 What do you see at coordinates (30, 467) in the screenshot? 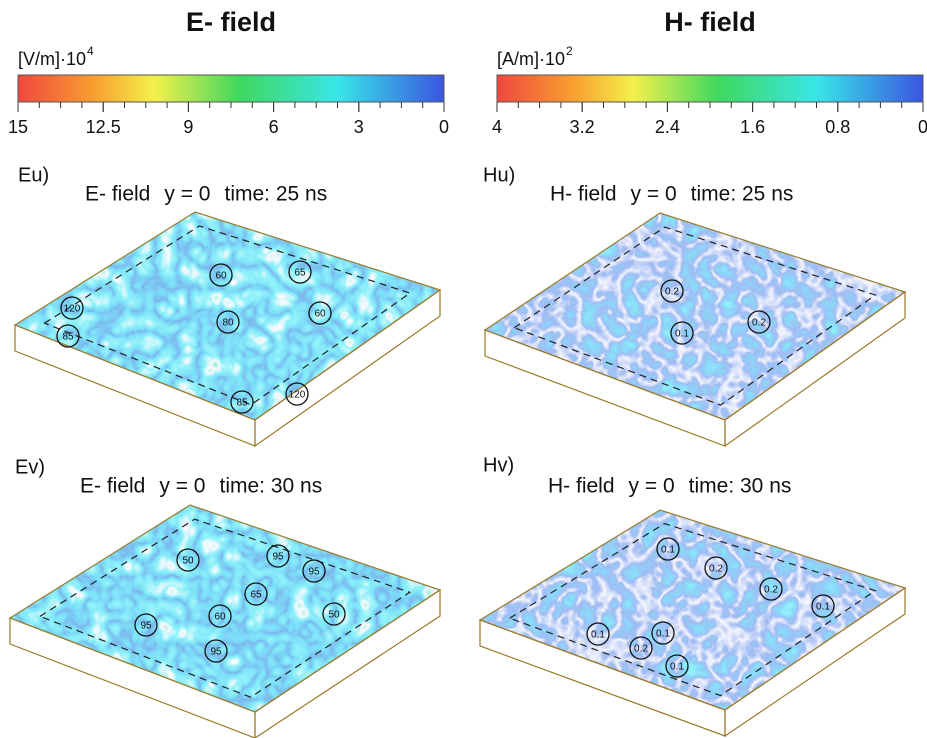
I see `panel-label: Ev)` at bounding box center [30, 467].